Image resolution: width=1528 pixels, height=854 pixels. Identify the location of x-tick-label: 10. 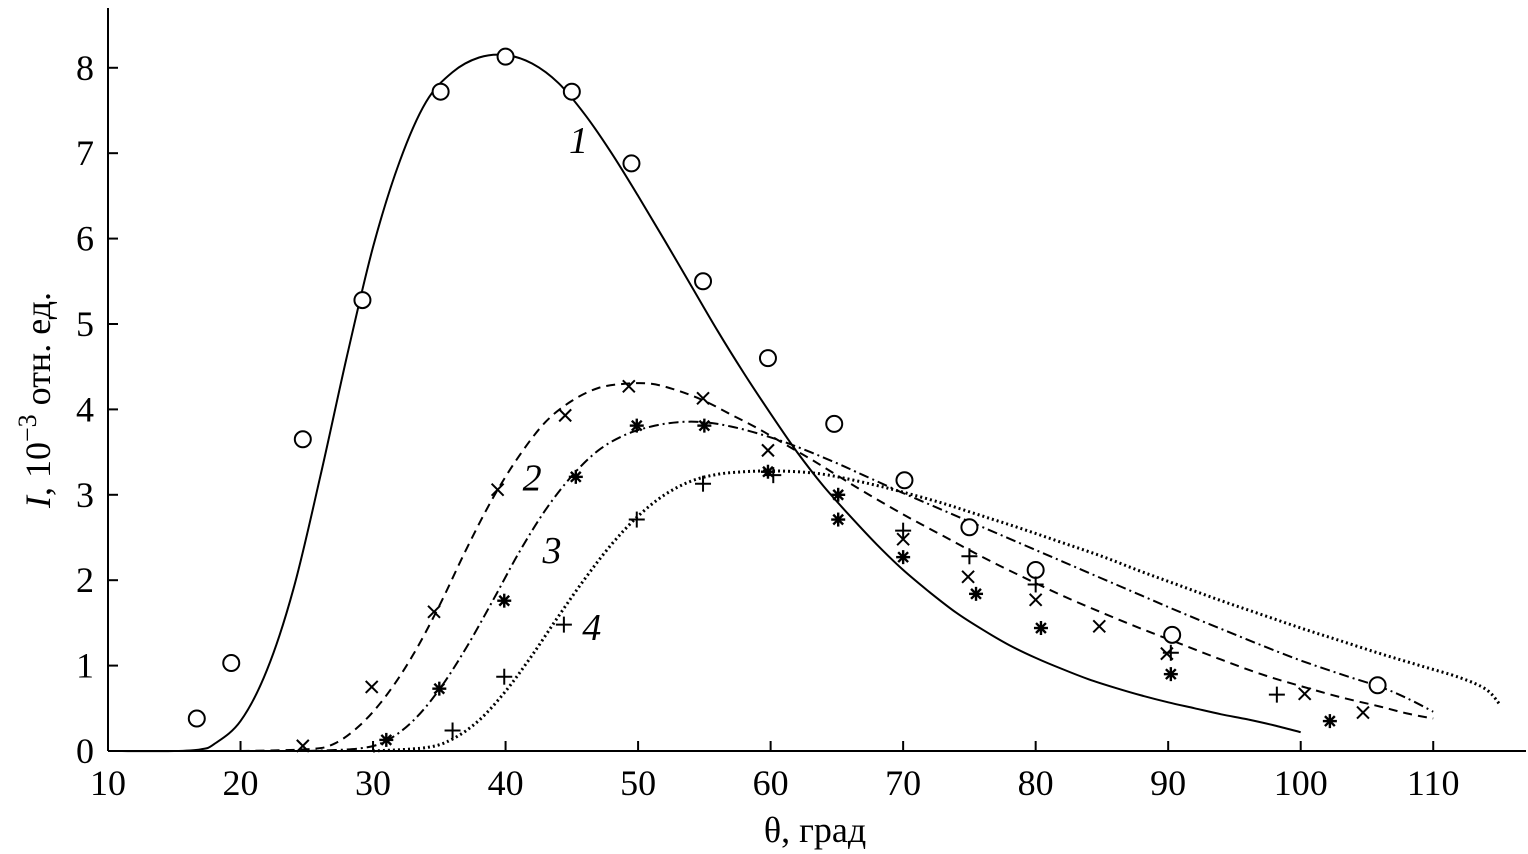
(108, 783).